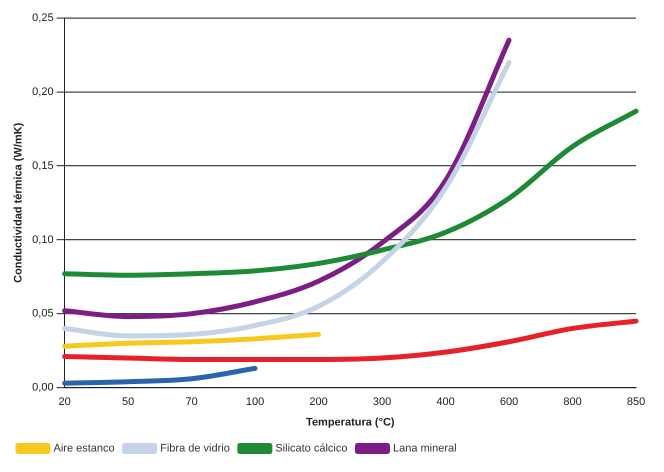 The width and height of the screenshot is (664, 472). Describe the element at coordinates (191, 402) in the screenshot. I see `x-tick-label: 70` at that location.